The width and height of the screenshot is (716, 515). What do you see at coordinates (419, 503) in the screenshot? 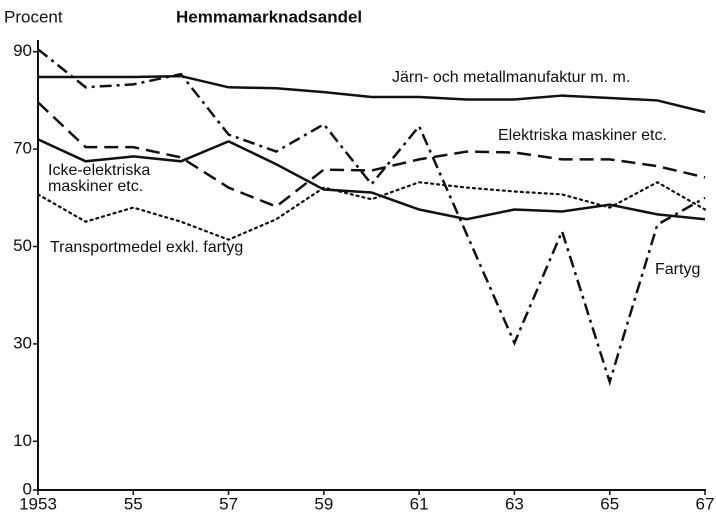
I see `x-tick-label: 61` at bounding box center [419, 503].